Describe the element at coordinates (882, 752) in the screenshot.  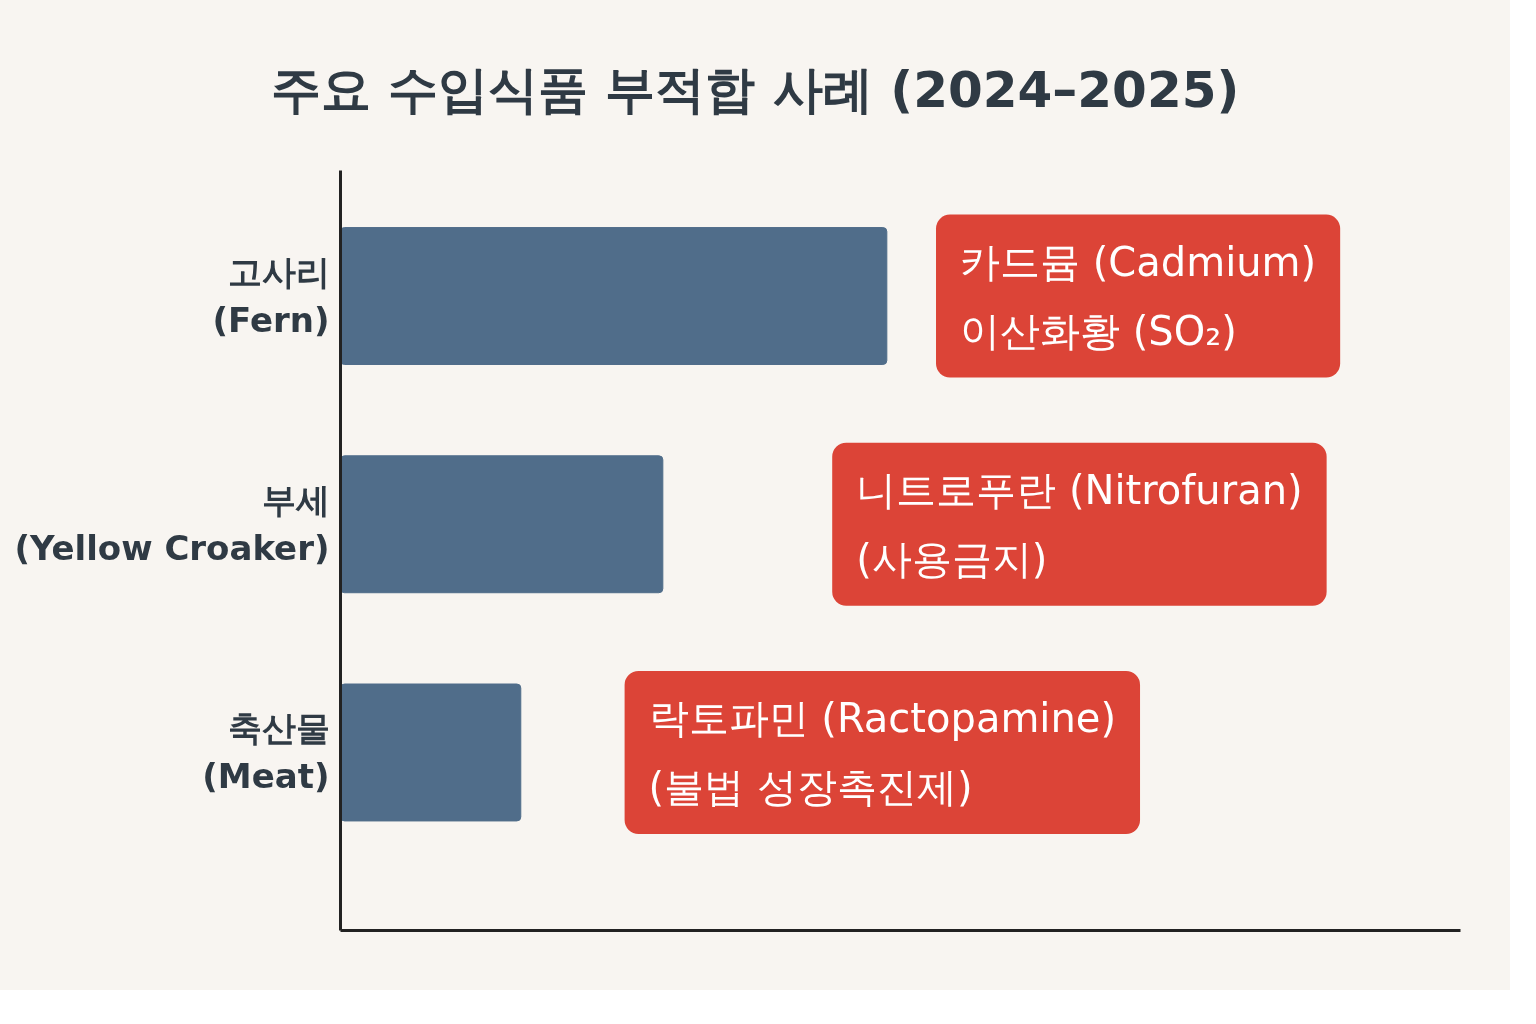
I see `annotation: 락토파민 (Ractopamine) (불법 성장촉진제)` at that location.